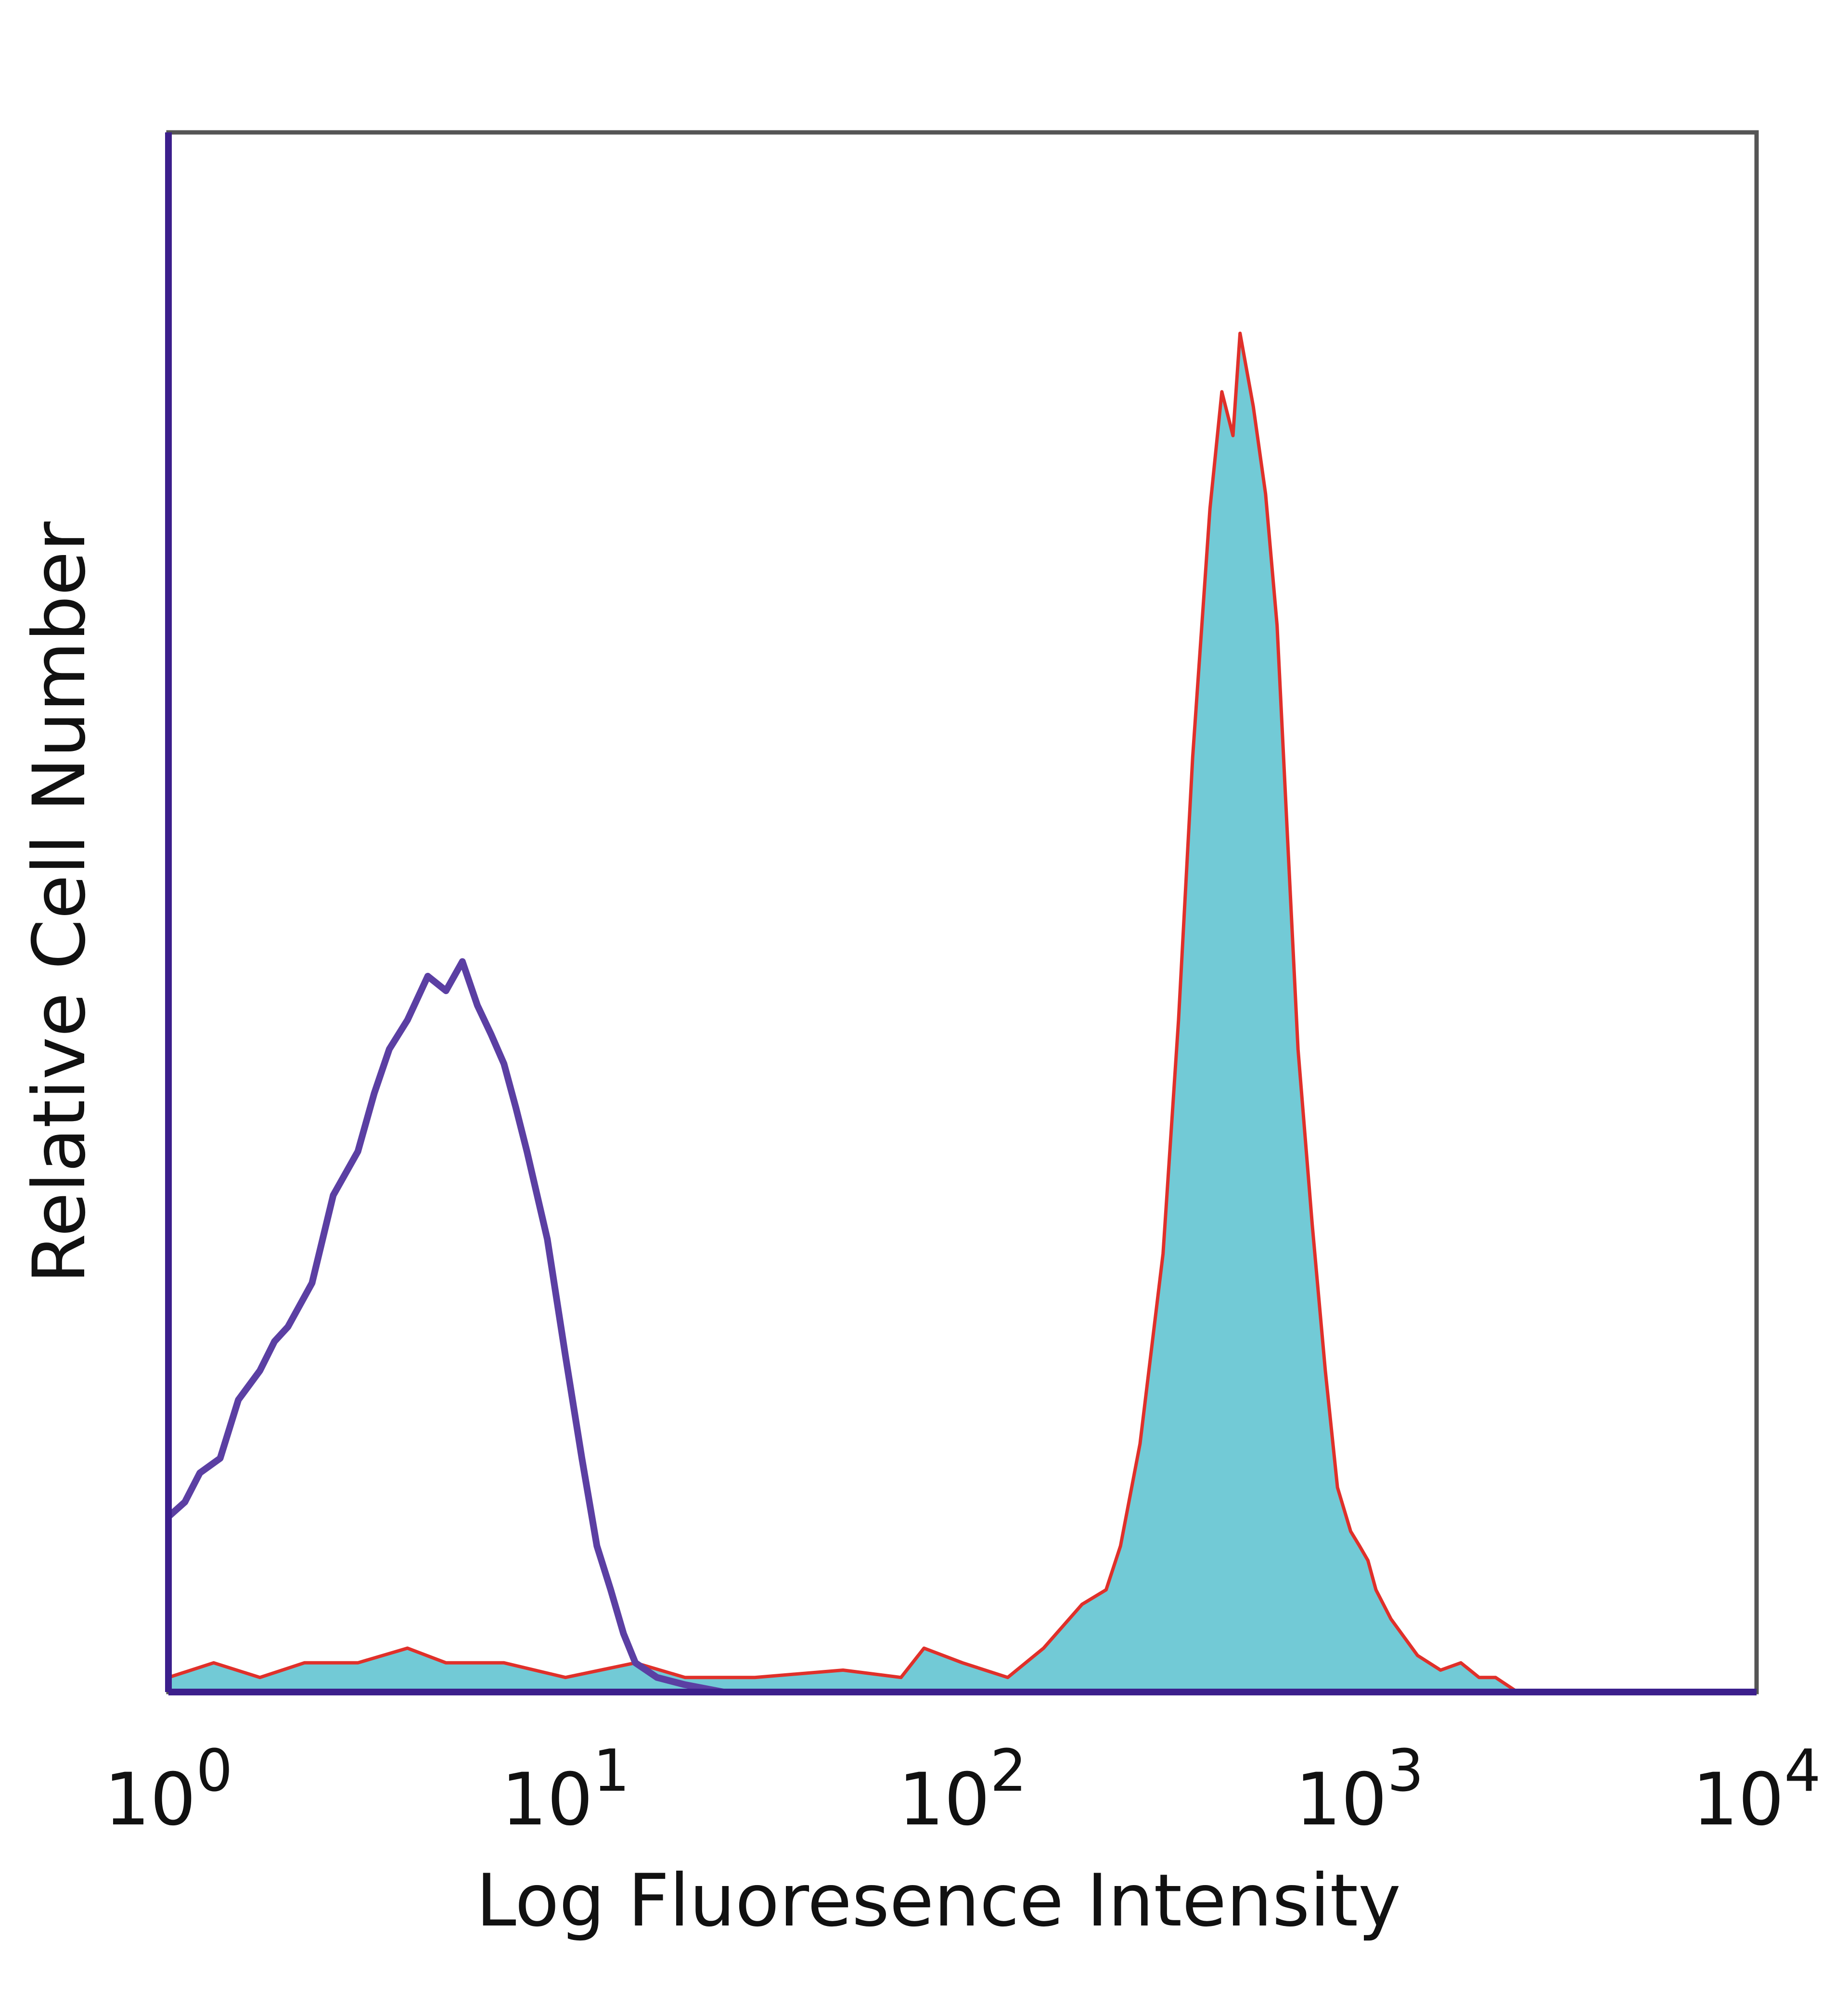 This screenshot has width=1848, height=2003. I want to click on x-tick-label: 10², so click(962, 1790).